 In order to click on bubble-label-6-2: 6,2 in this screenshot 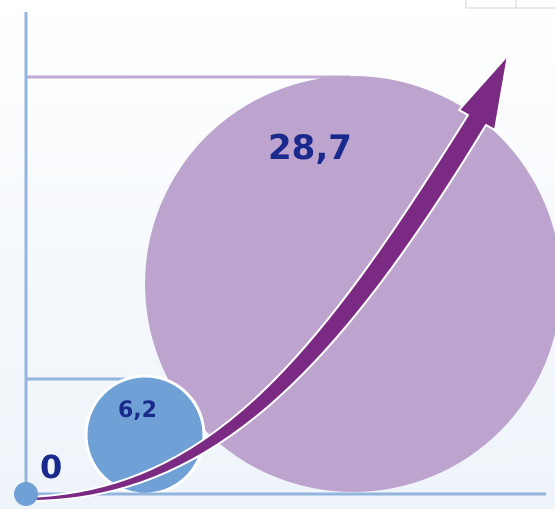, I will do `click(137, 410)`.